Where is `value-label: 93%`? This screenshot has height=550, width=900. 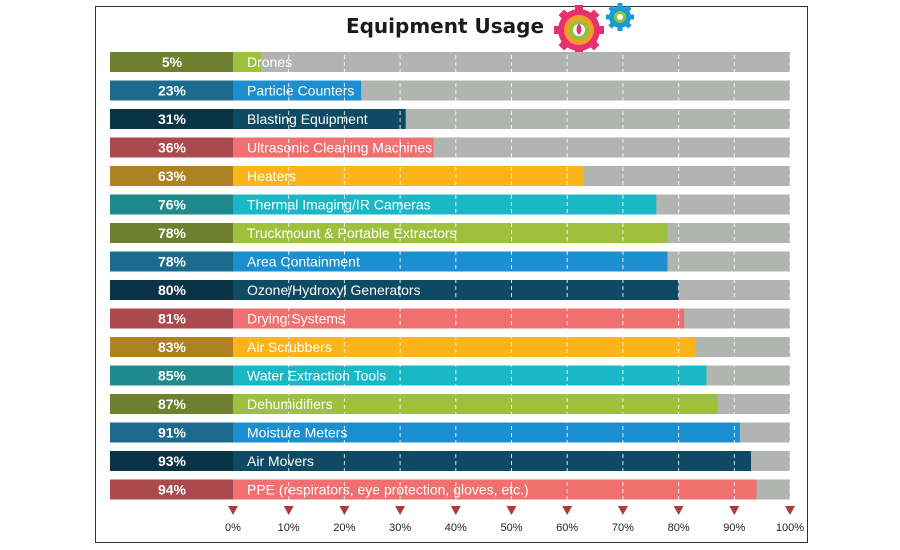
value-label: 93% is located at coordinates (172, 461).